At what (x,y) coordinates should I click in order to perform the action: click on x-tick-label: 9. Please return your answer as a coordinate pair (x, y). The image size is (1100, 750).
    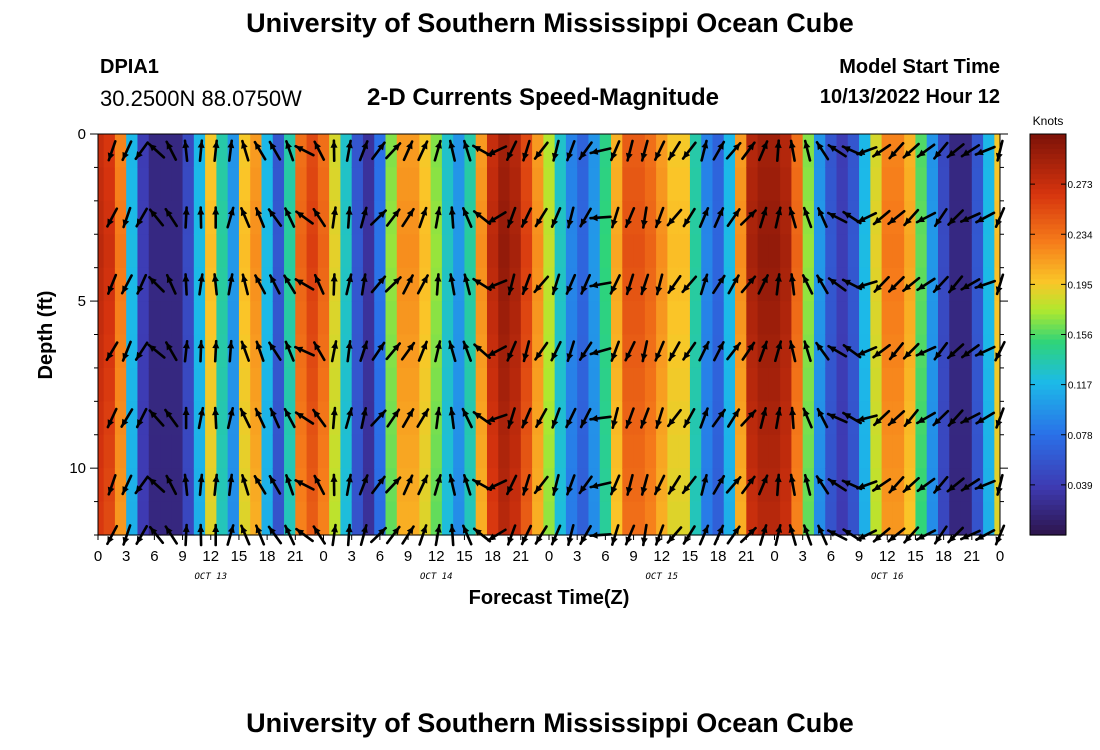
    Looking at the image, I should click on (859, 556).